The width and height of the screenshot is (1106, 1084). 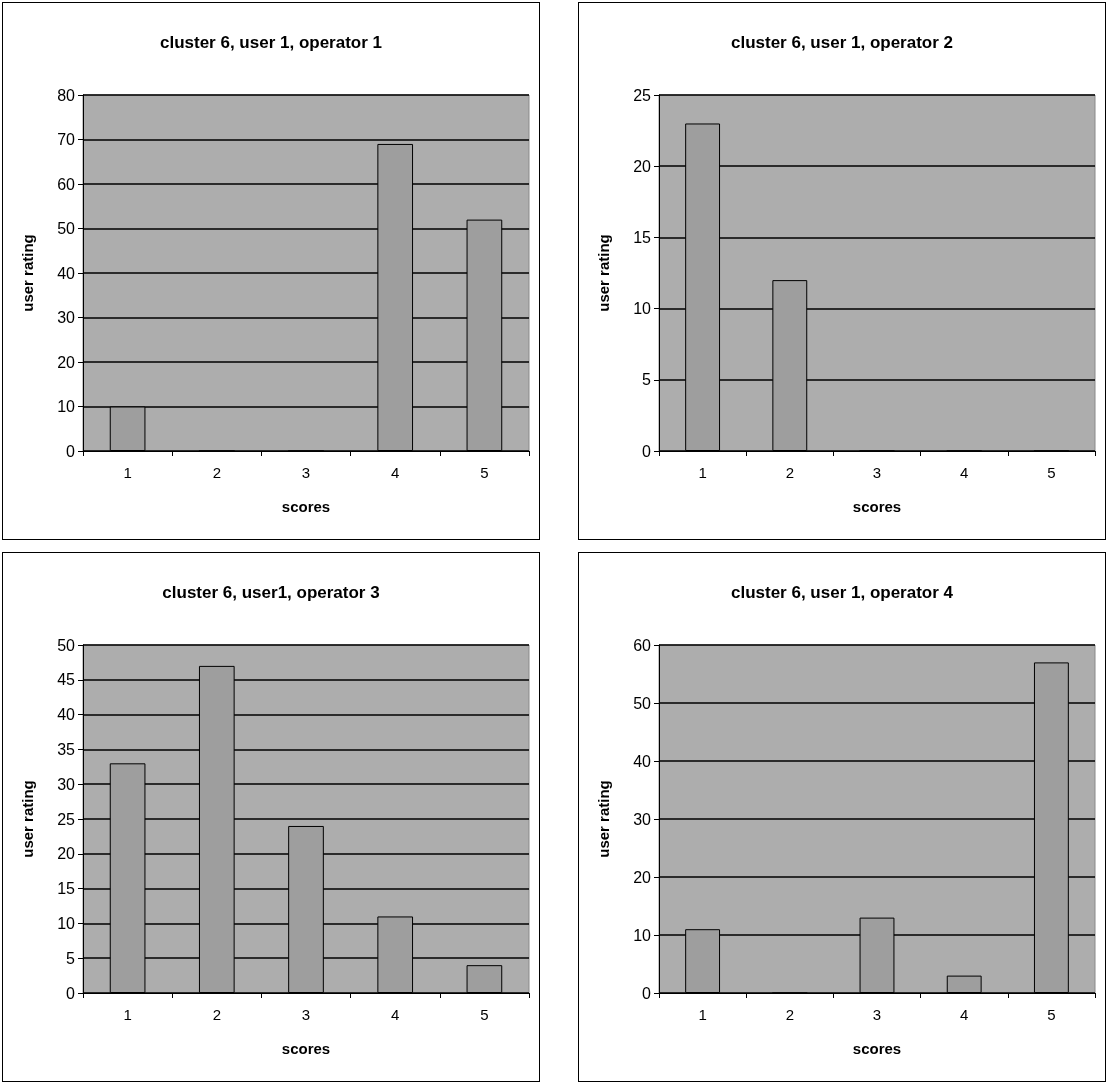 What do you see at coordinates (66, 95) in the screenshot?
I see `y-tick-label: 80` at bounding box center [66, 95].